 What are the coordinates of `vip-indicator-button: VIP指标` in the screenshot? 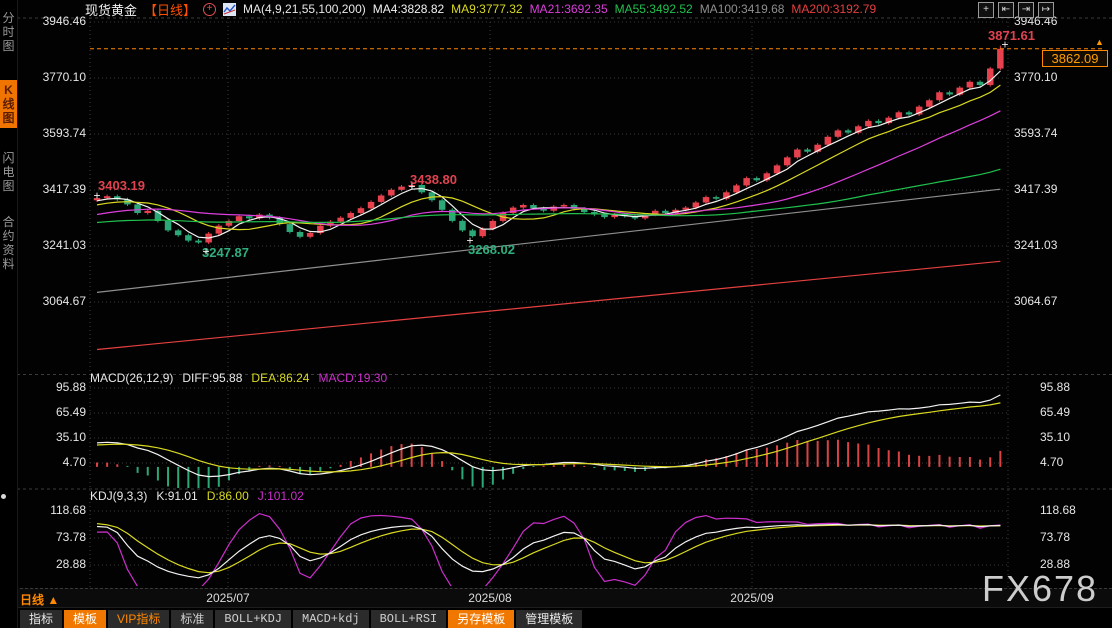 It's located at (139, 618).